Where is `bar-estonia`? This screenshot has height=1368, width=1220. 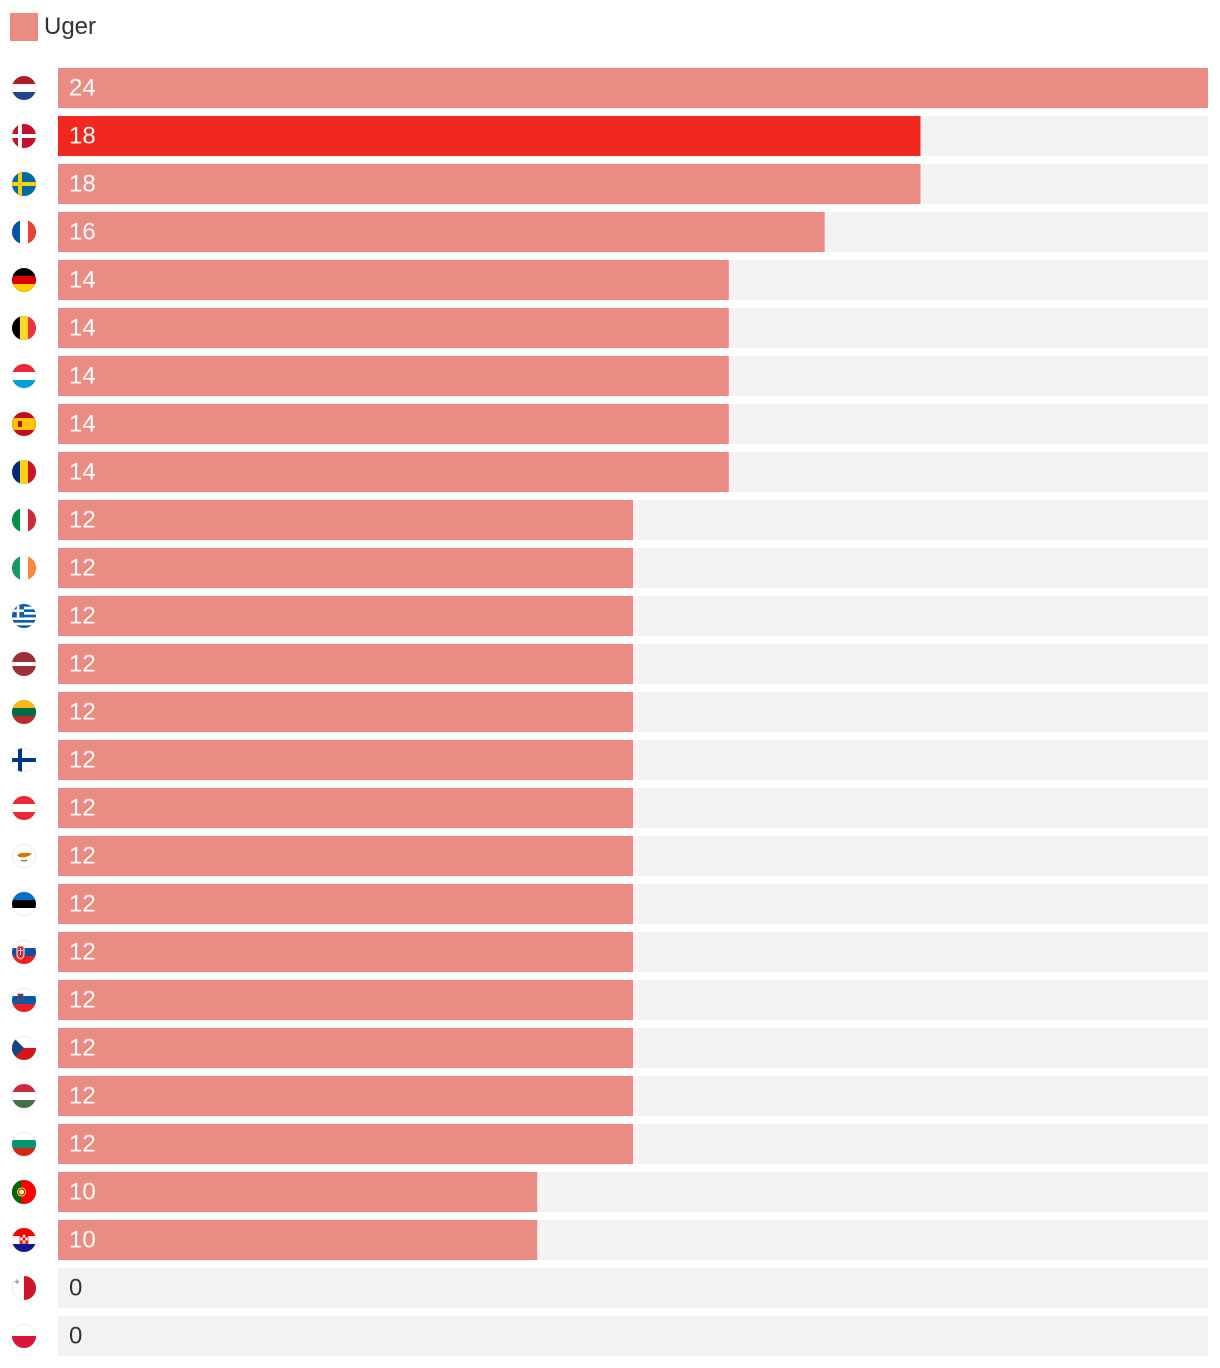
bar-estonia is located at coordinates (345, 904).